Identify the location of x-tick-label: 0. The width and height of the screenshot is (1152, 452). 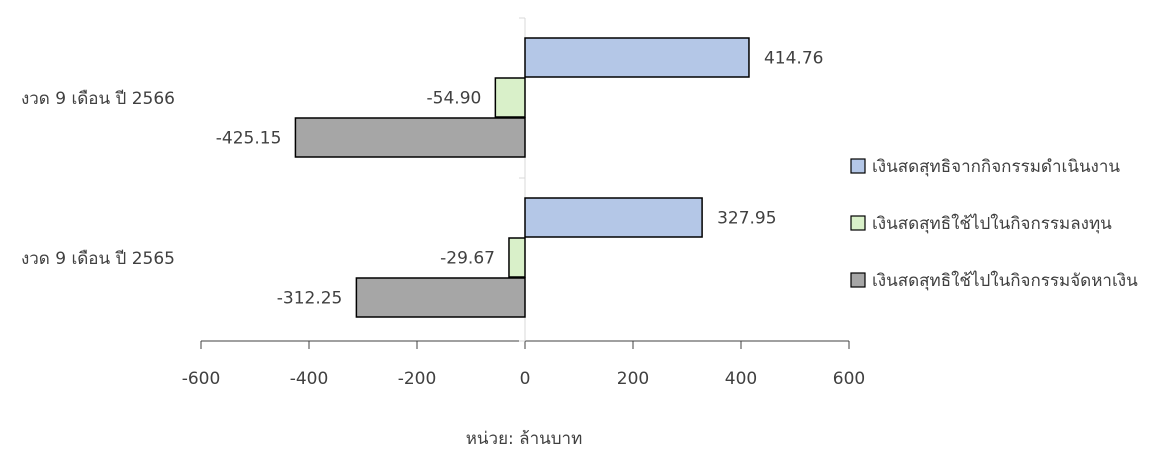
(525, 379).